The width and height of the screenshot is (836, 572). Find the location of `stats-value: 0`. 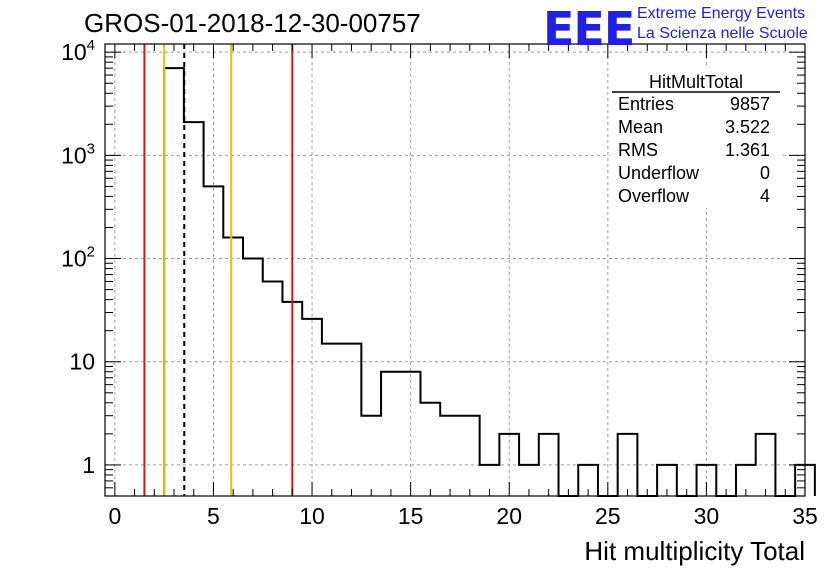

stats-value: 0 is located at coordinates (765, 173).